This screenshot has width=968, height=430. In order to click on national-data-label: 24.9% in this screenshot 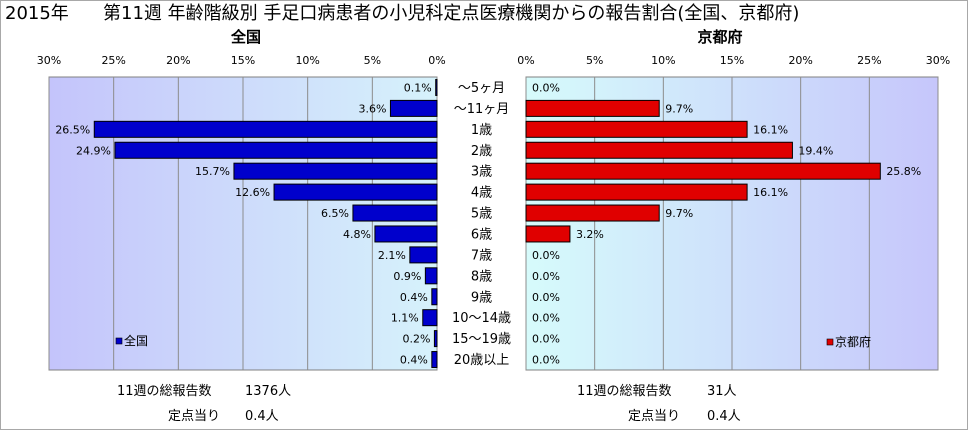, I will do `click(93, 150)`.